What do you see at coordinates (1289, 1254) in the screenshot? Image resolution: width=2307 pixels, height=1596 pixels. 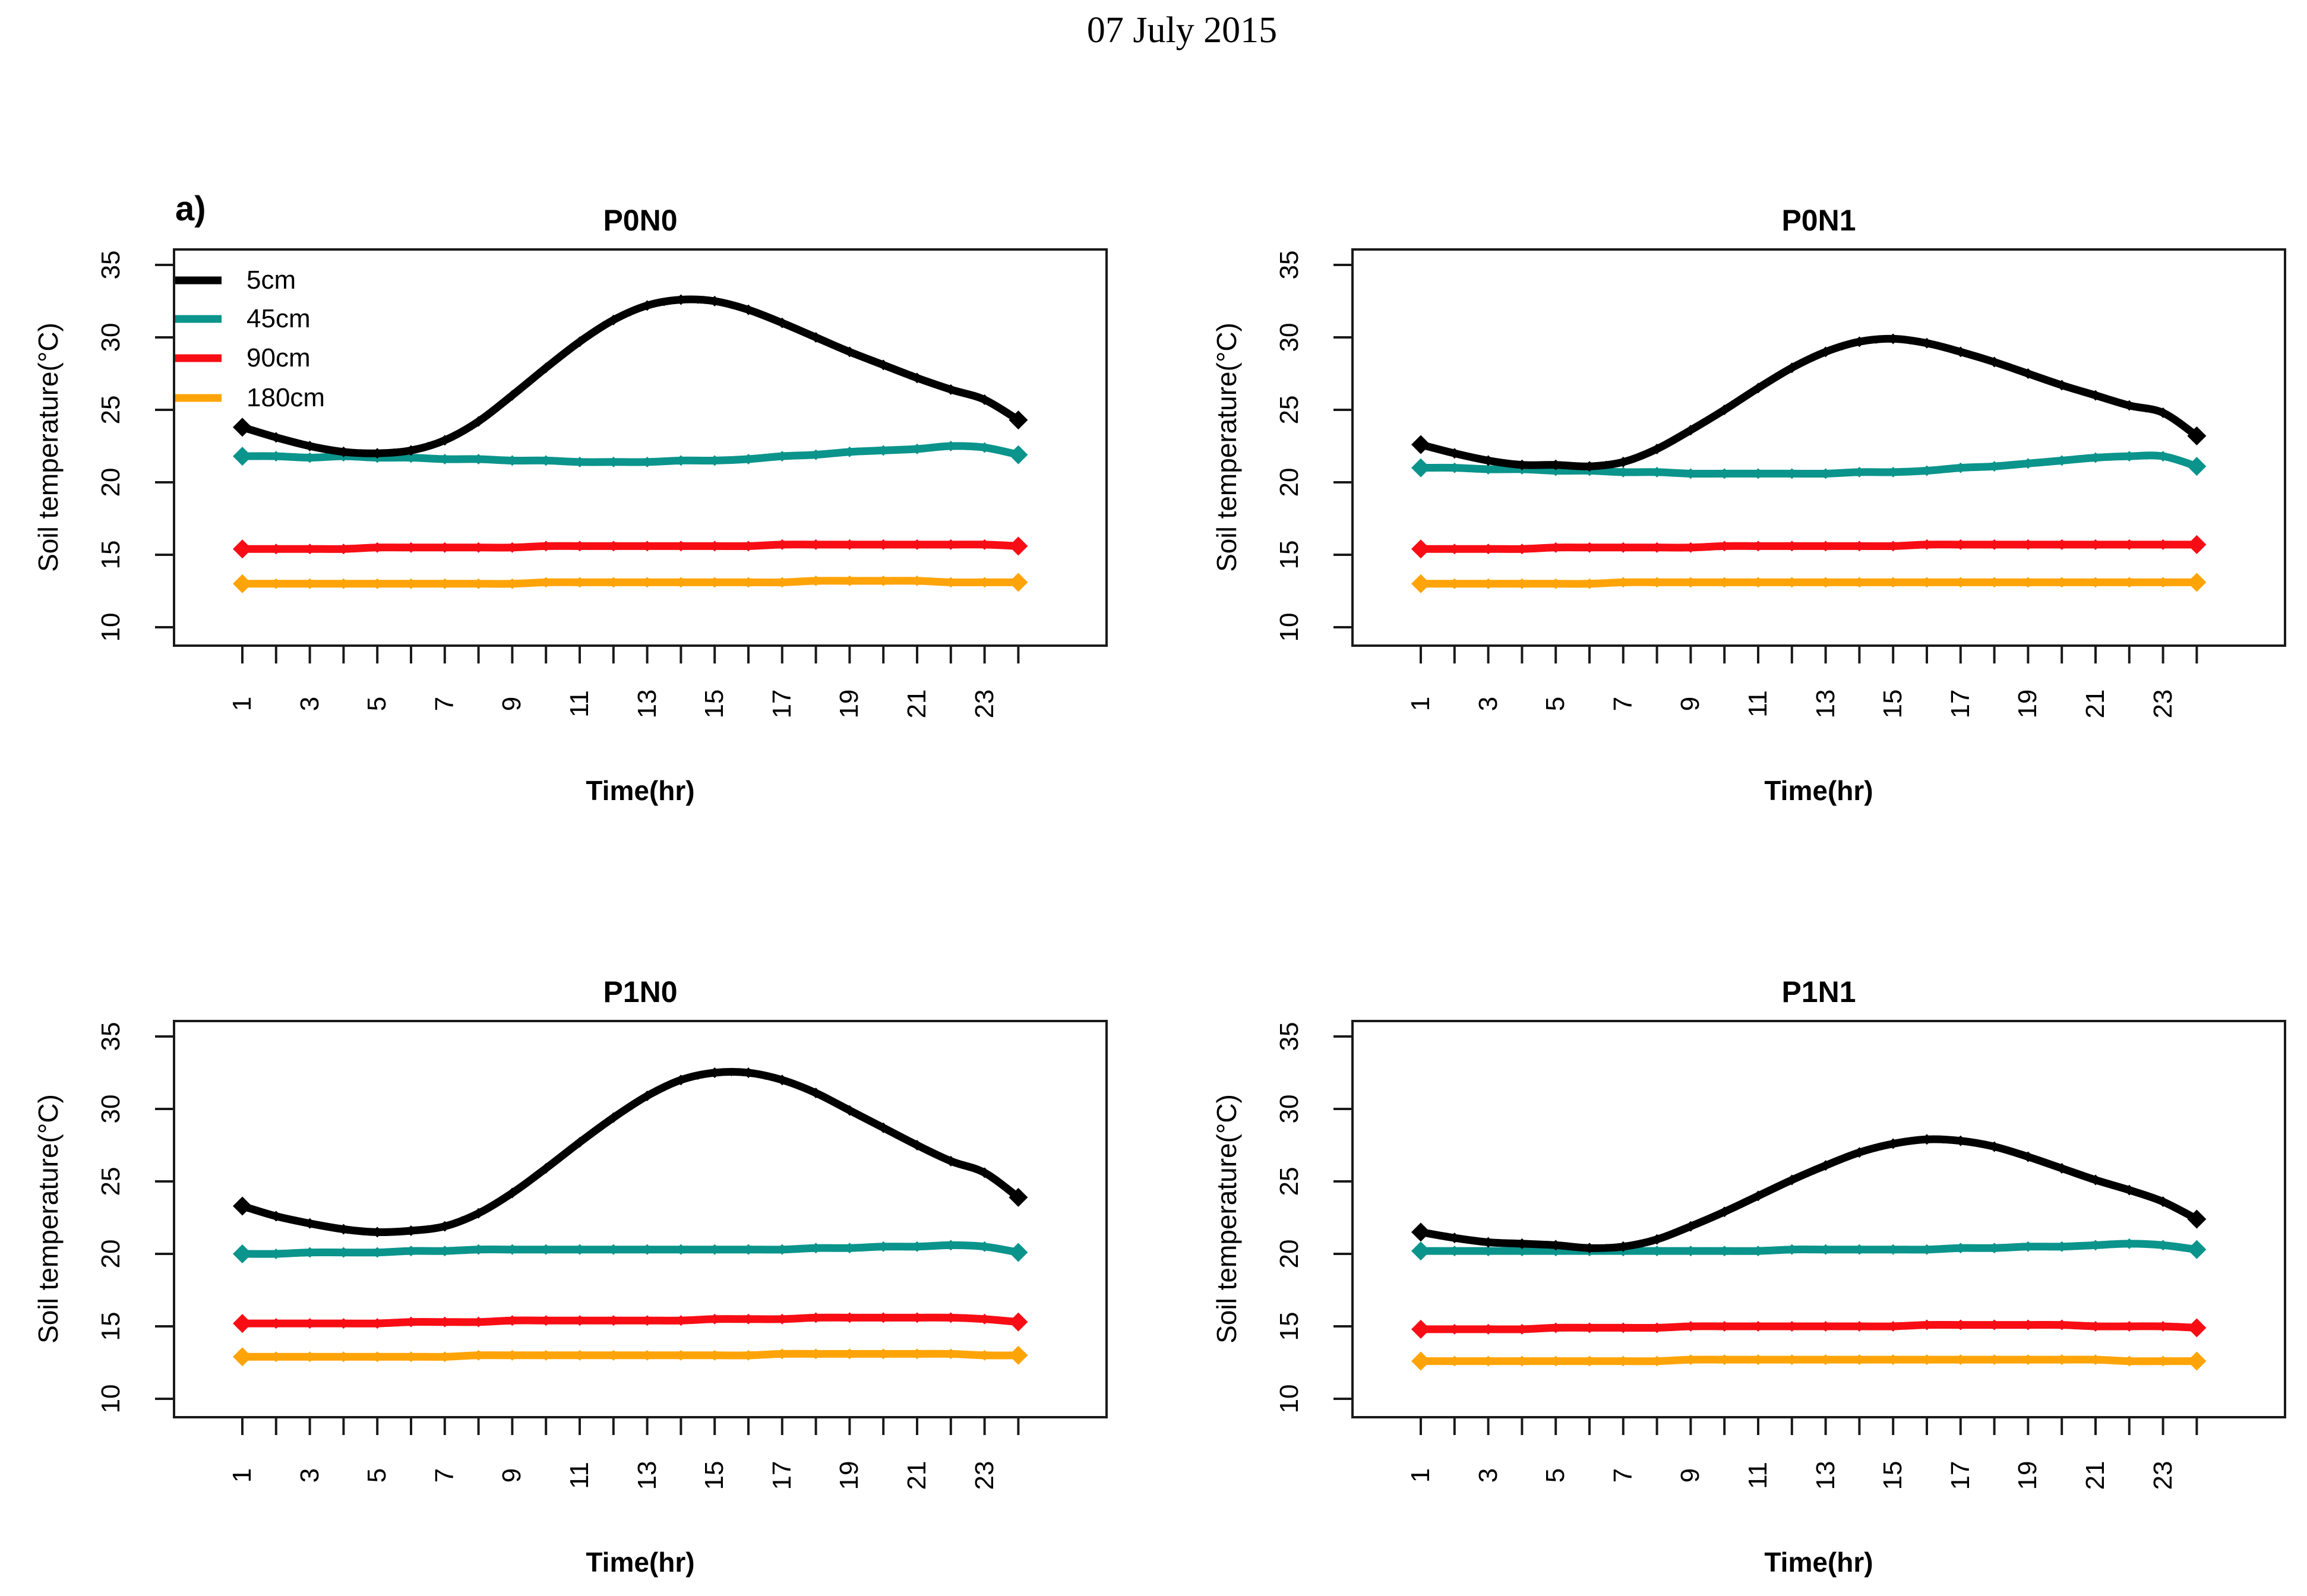 I see `y-tick-label: 20` at bounding box center [1289, 1254].